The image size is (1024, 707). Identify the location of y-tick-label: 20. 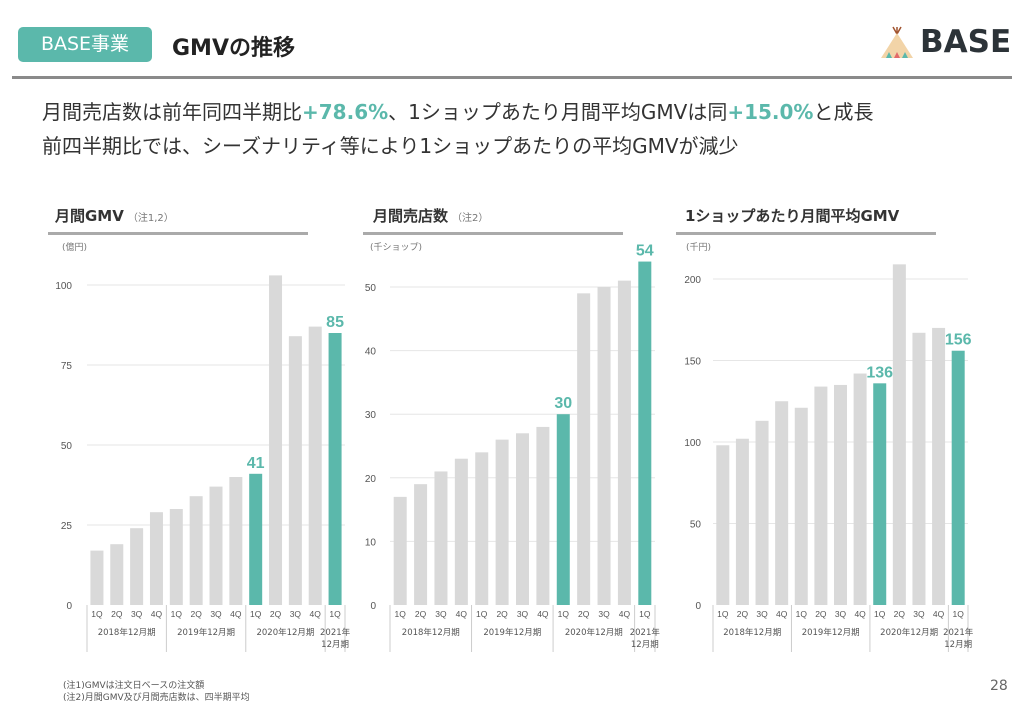
(371, 479).